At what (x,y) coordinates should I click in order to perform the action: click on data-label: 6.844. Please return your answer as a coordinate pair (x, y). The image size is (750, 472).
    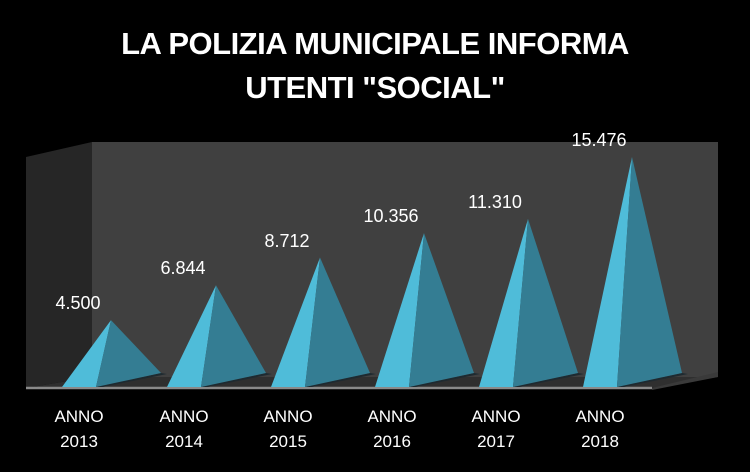
    Looking at the image, I should click on (183, 268).